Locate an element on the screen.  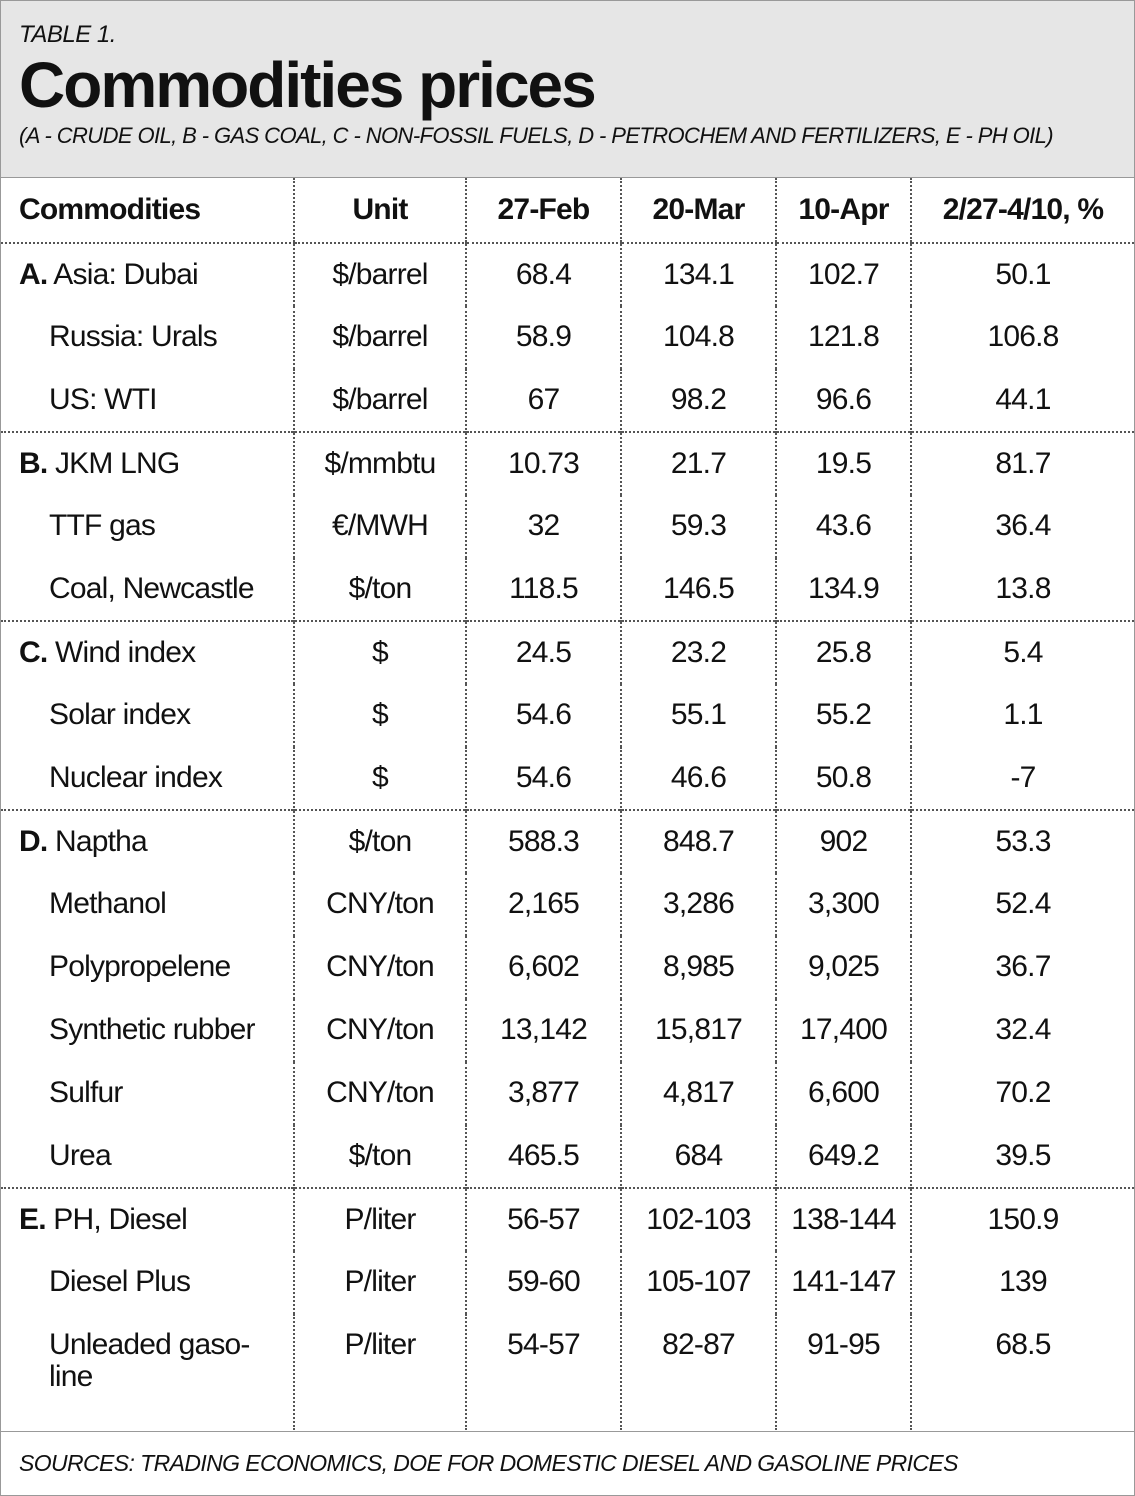
value-cell: 2,165 is located at coordinates (543, 904).